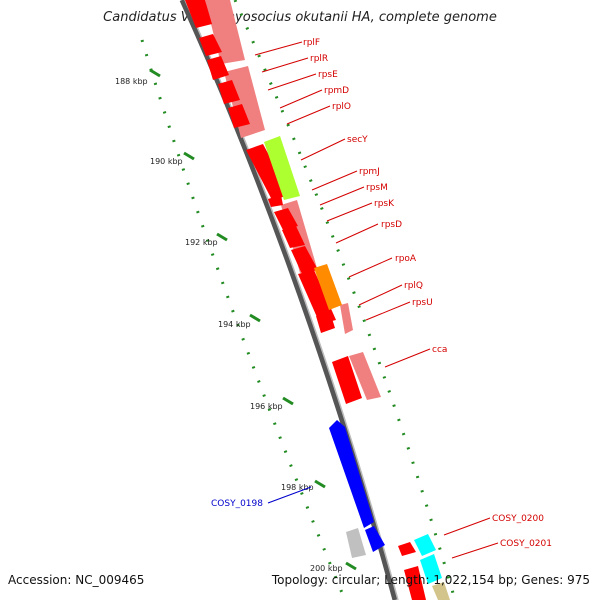 This screenshot has height=600, width=600. I want to click on label-rpsK: rpsK, so click(384, 204).